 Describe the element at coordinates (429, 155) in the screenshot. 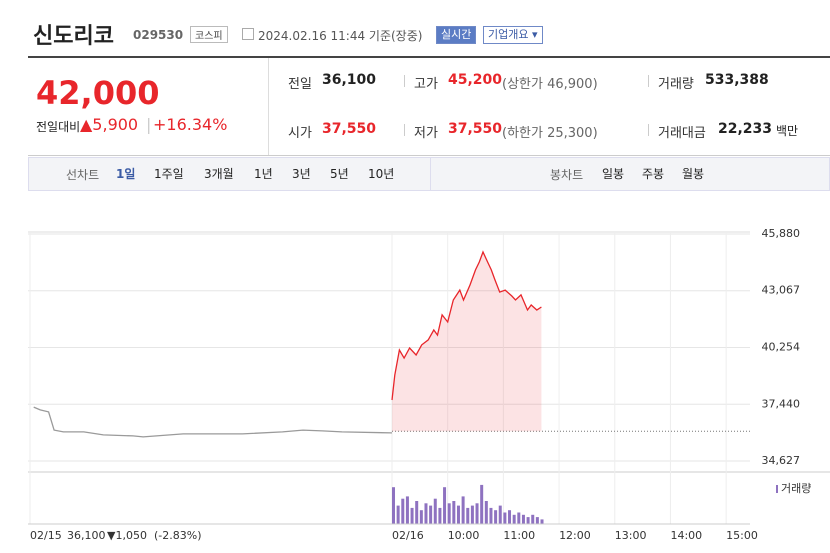

I see `quote-border` at that location.